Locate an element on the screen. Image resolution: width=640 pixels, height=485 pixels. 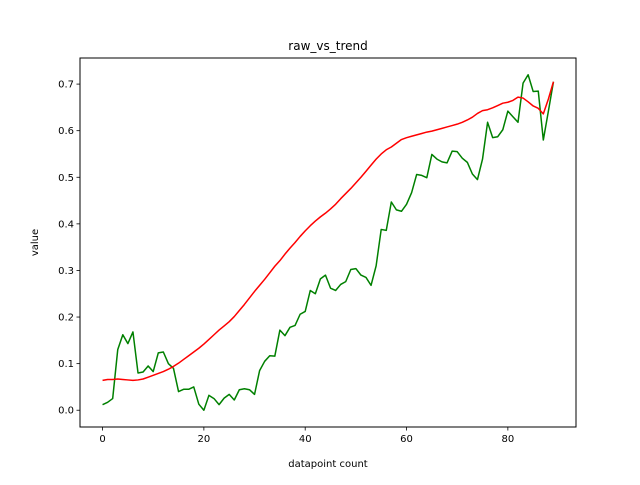
y-tick-label: 0.3 is located at coordinates (66, 271).